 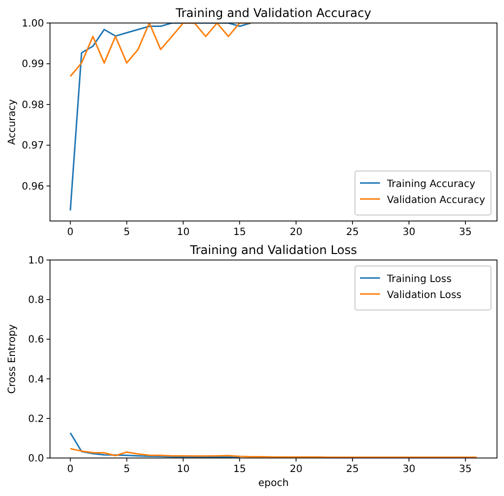 What do you see at coordinates (36, 380) in the screenshot?
I see `y-tick-label: 0.4` at bounding box center [36, 380].